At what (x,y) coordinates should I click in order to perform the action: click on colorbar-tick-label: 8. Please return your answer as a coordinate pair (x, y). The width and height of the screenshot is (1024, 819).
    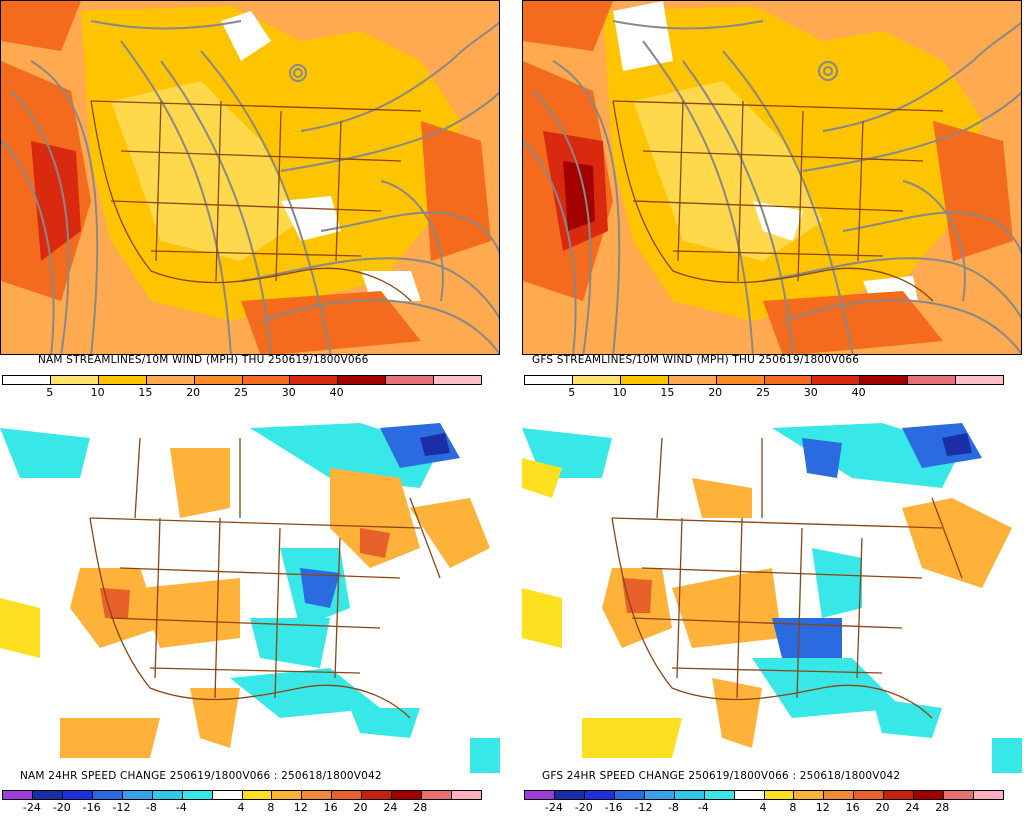
    Looking at the image, I should click on (793, 807).